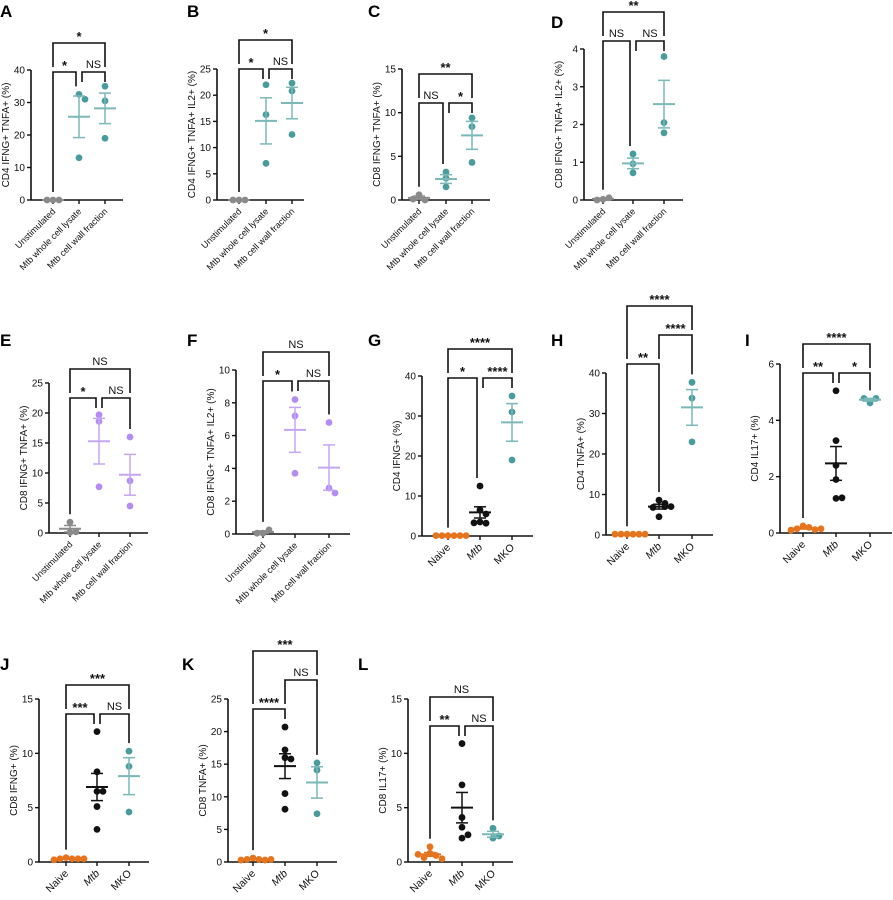 The width and height of the screenshot is (893, 900). Describe the element at coordinates (65, 65) in the screenshot. I see `significance-label: *` at that location.